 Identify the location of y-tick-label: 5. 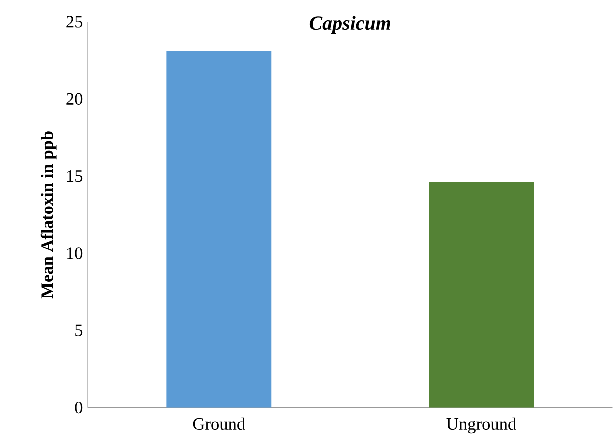
(79, 330).